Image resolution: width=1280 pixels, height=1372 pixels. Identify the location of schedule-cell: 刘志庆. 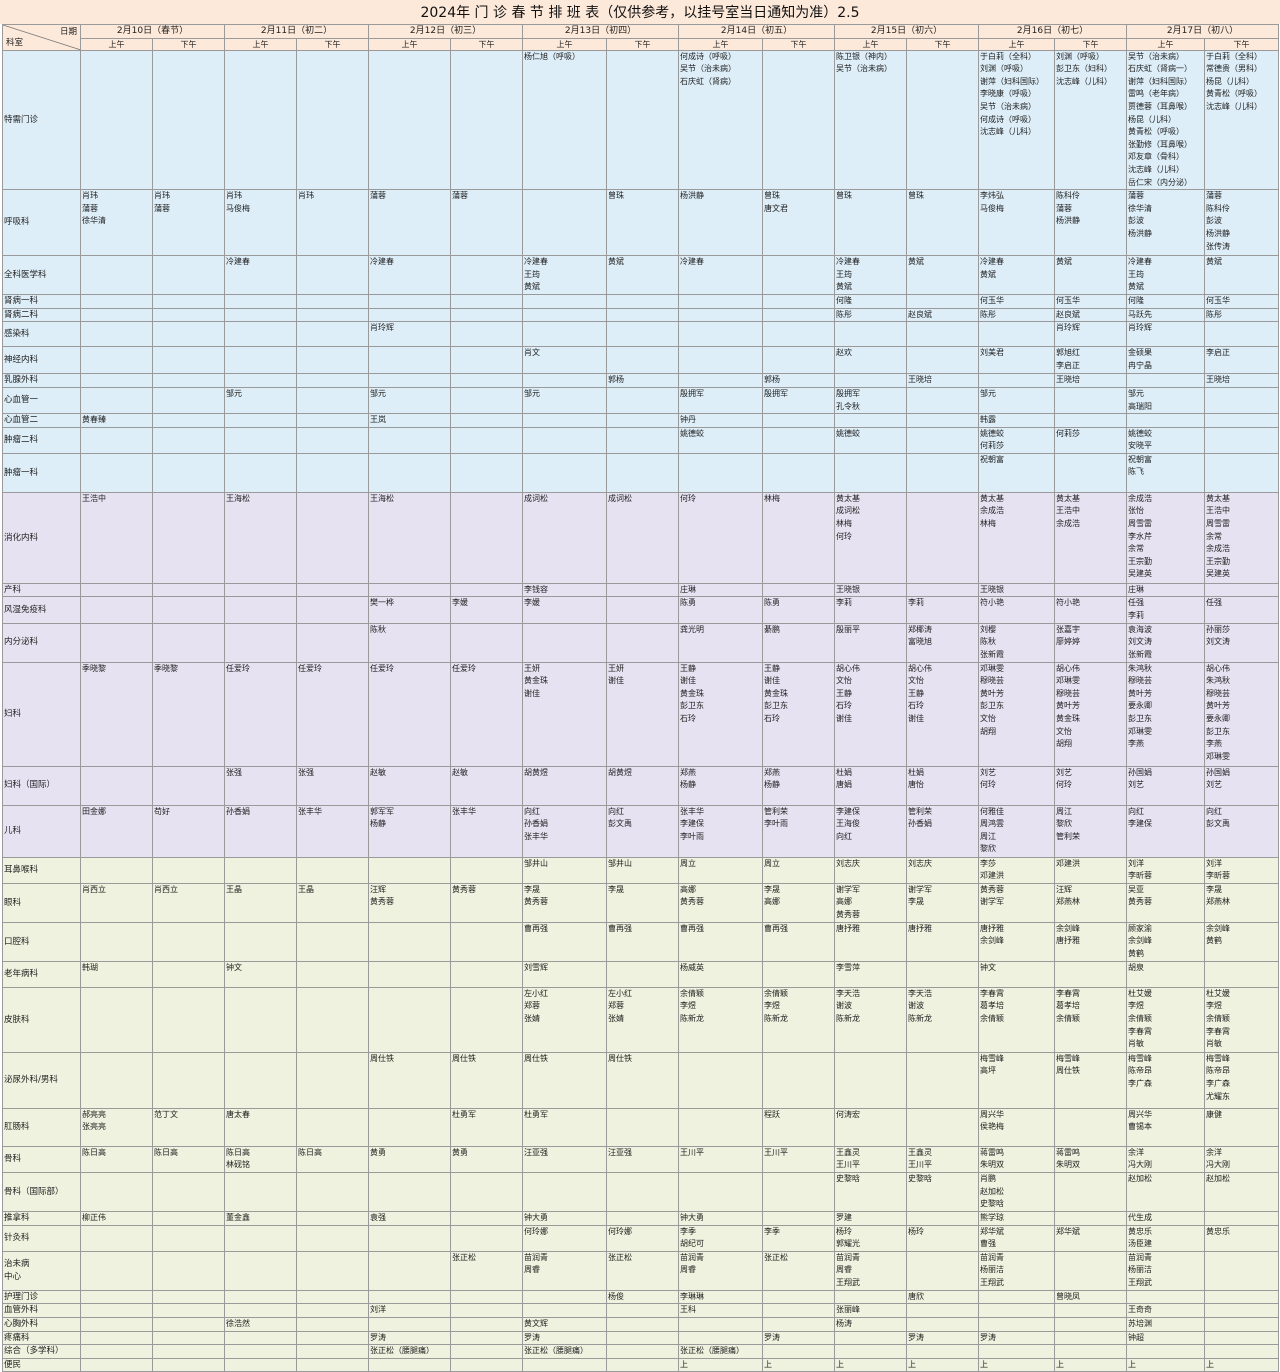
(942, 870).